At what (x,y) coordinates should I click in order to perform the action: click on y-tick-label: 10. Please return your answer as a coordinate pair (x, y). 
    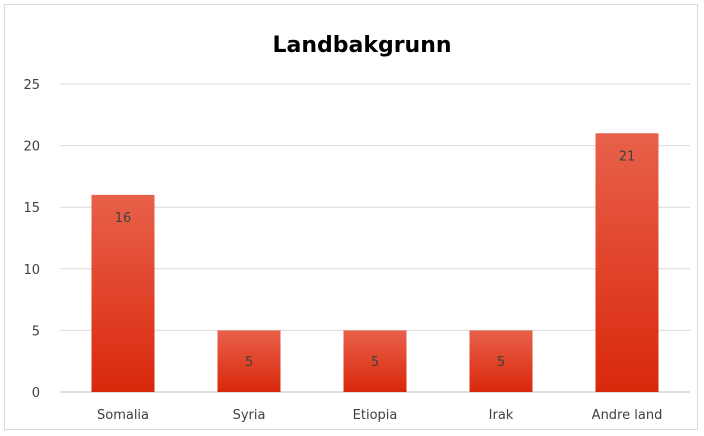
    Looking at the image, I should click on (31, 270).